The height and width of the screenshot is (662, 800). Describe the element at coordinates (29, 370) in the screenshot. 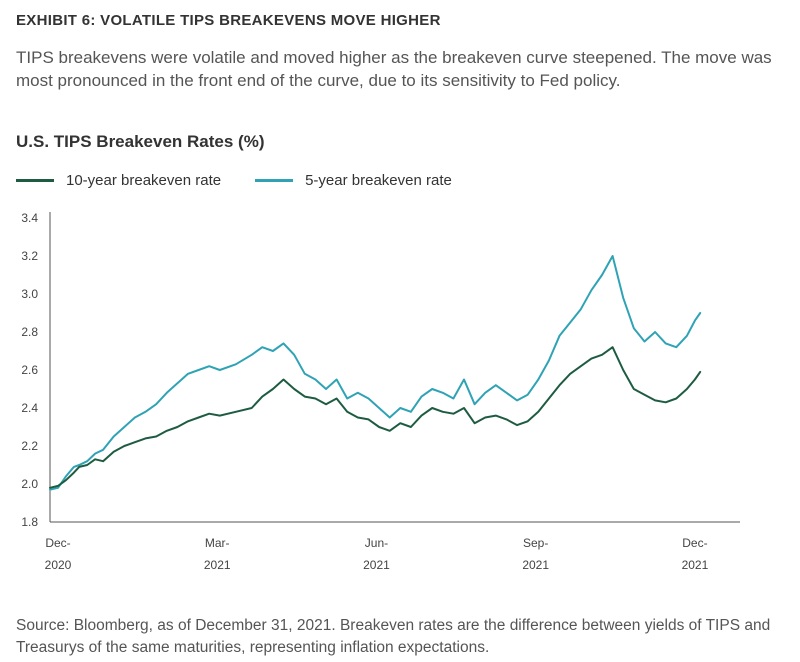

I see `y-tick-label: 2.6` at that location.